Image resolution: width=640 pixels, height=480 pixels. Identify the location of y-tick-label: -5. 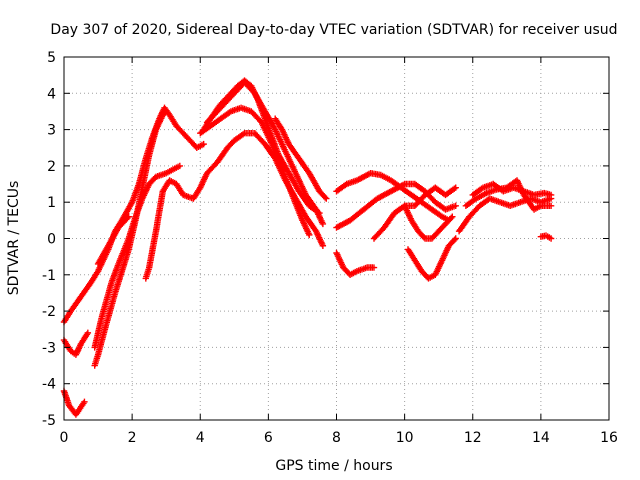
(49, 421).